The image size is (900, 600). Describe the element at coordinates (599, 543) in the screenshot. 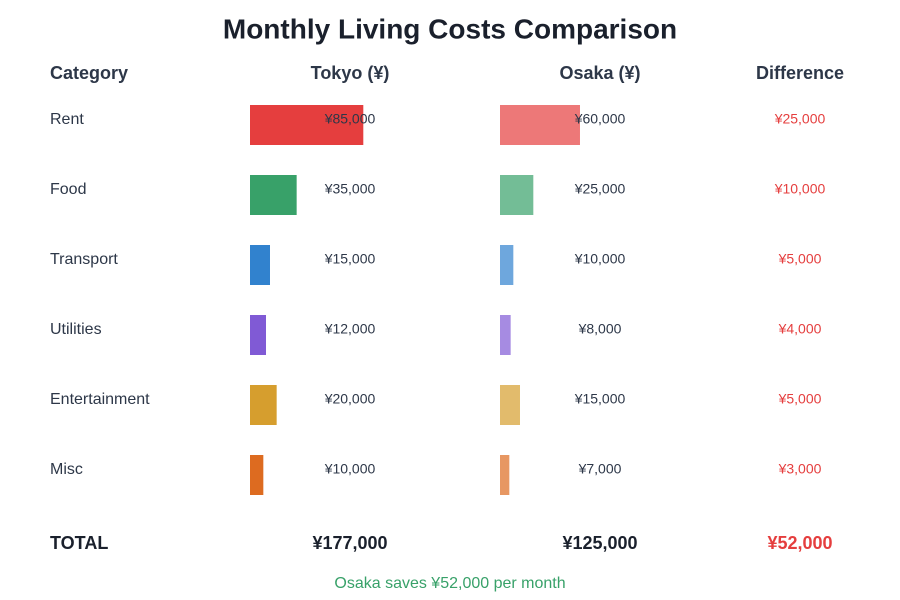

I see `total-osaka: ¥125,000` at that location.